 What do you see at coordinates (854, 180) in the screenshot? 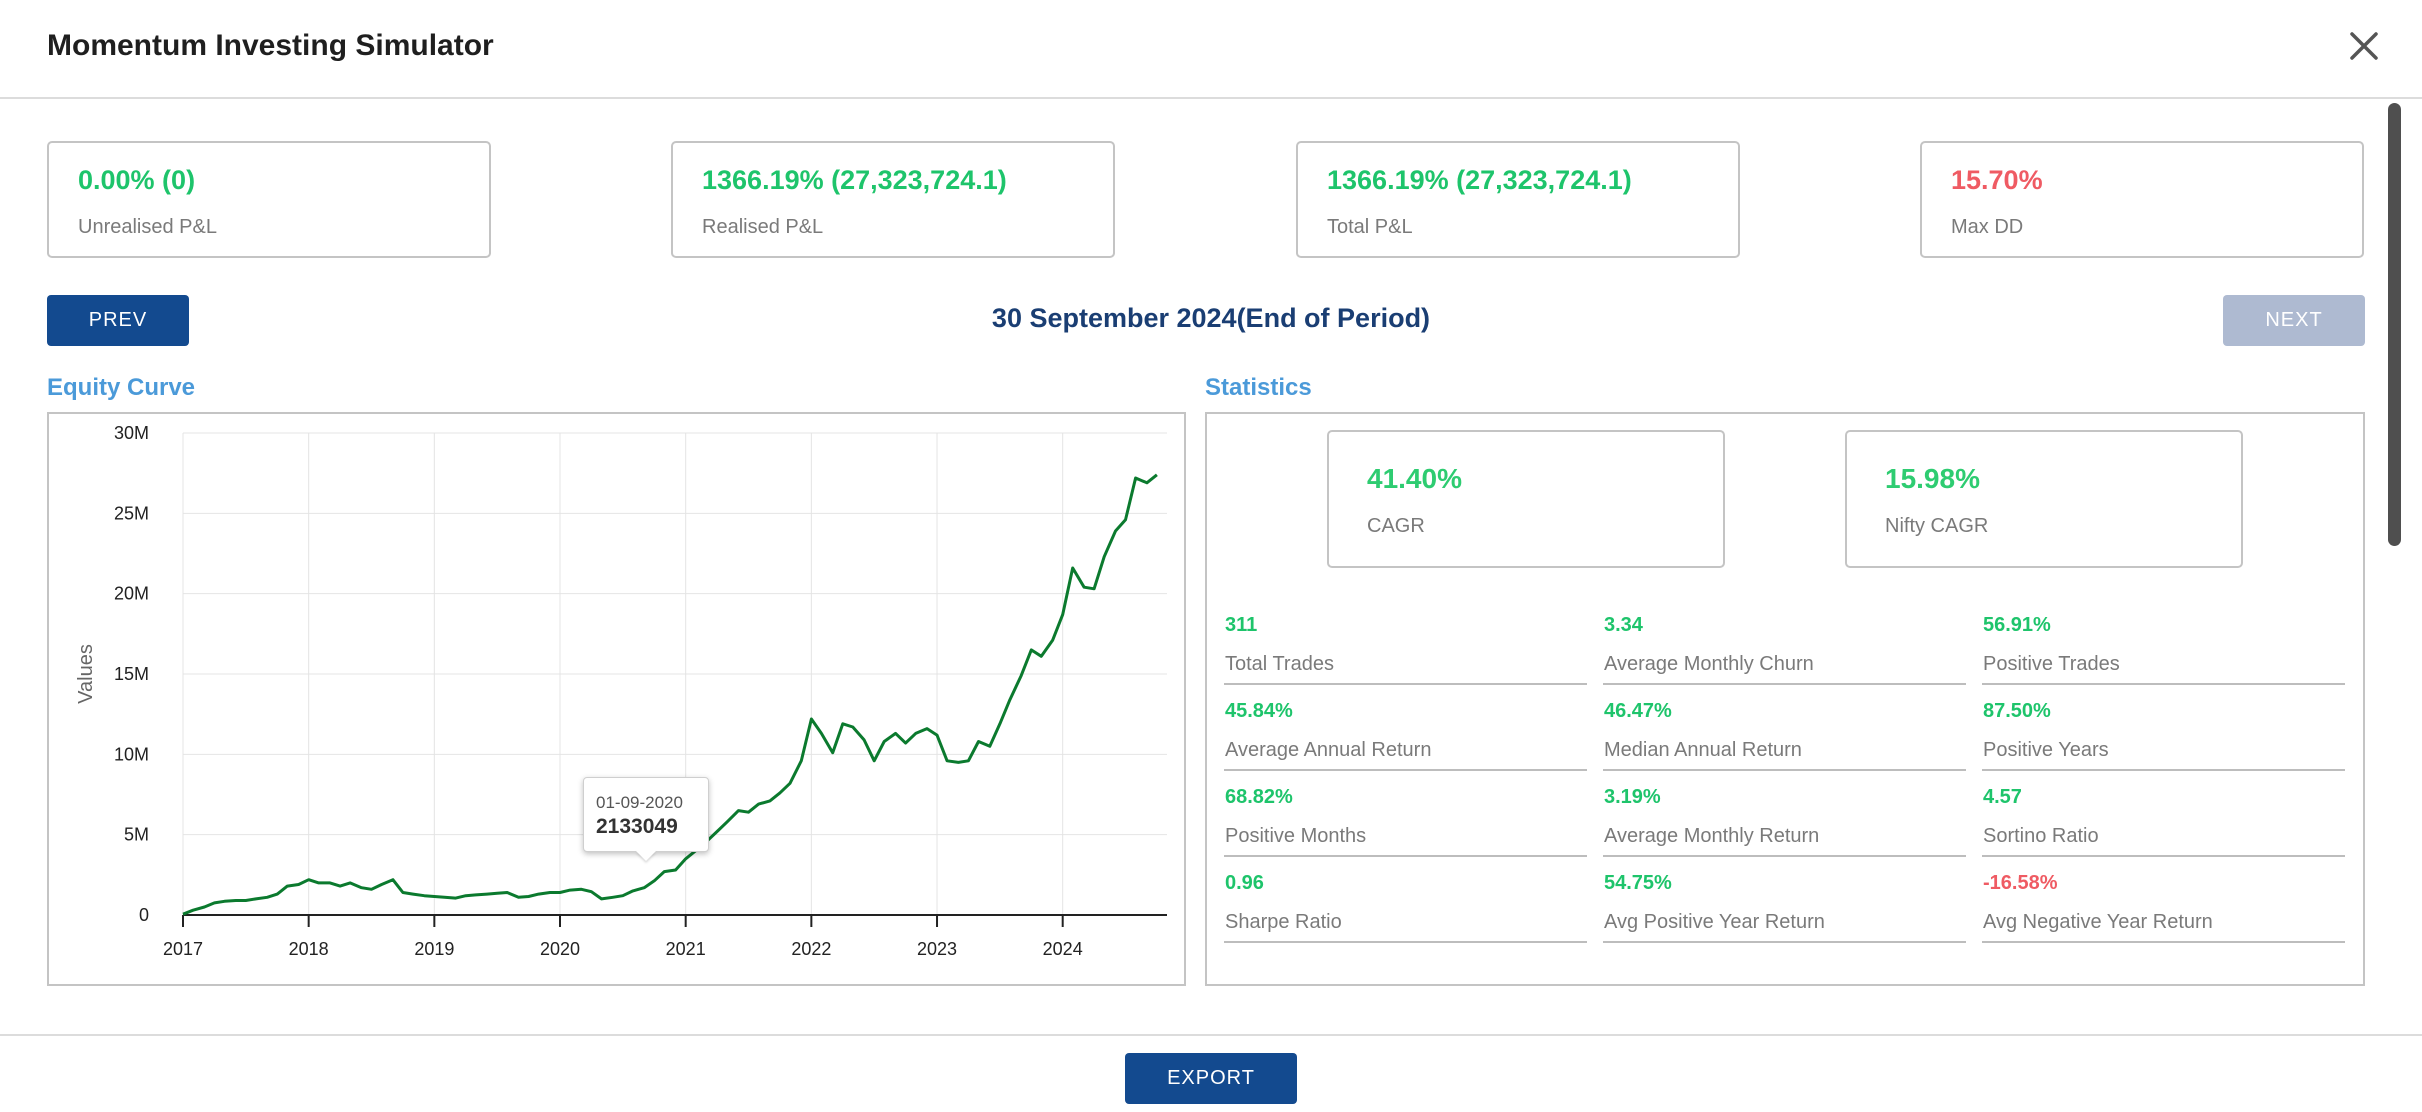
I see `realised-pnl-value: 1366.19% (27,323,724.1)` at bounding box center [854, 180].